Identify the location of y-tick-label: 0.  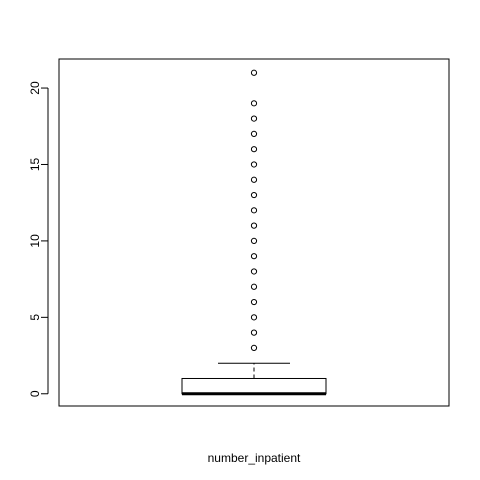
(35, 393).